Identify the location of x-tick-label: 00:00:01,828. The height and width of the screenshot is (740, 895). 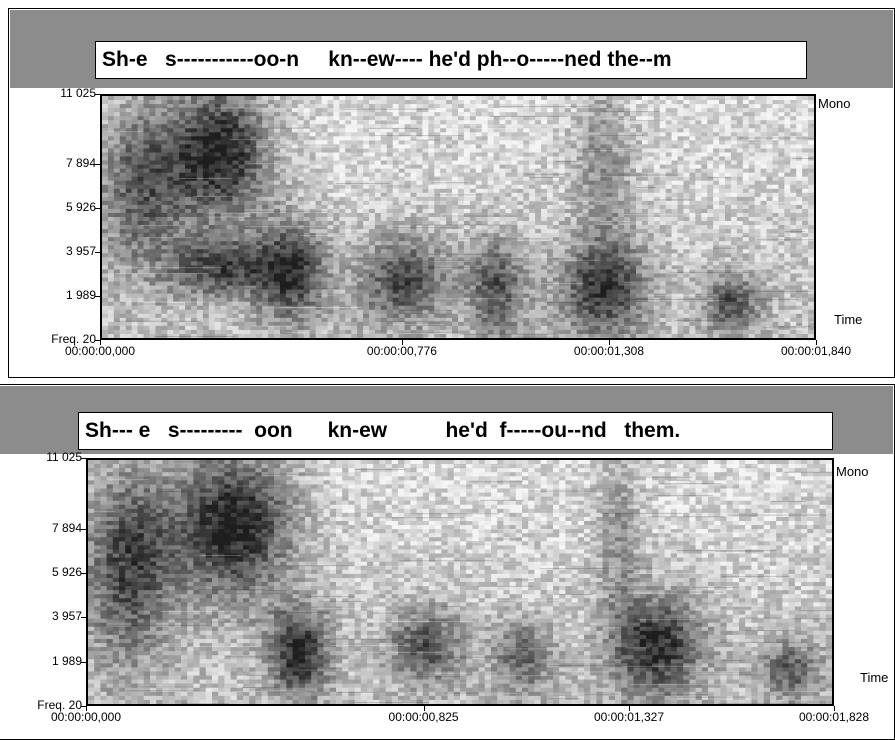
(834, 717).